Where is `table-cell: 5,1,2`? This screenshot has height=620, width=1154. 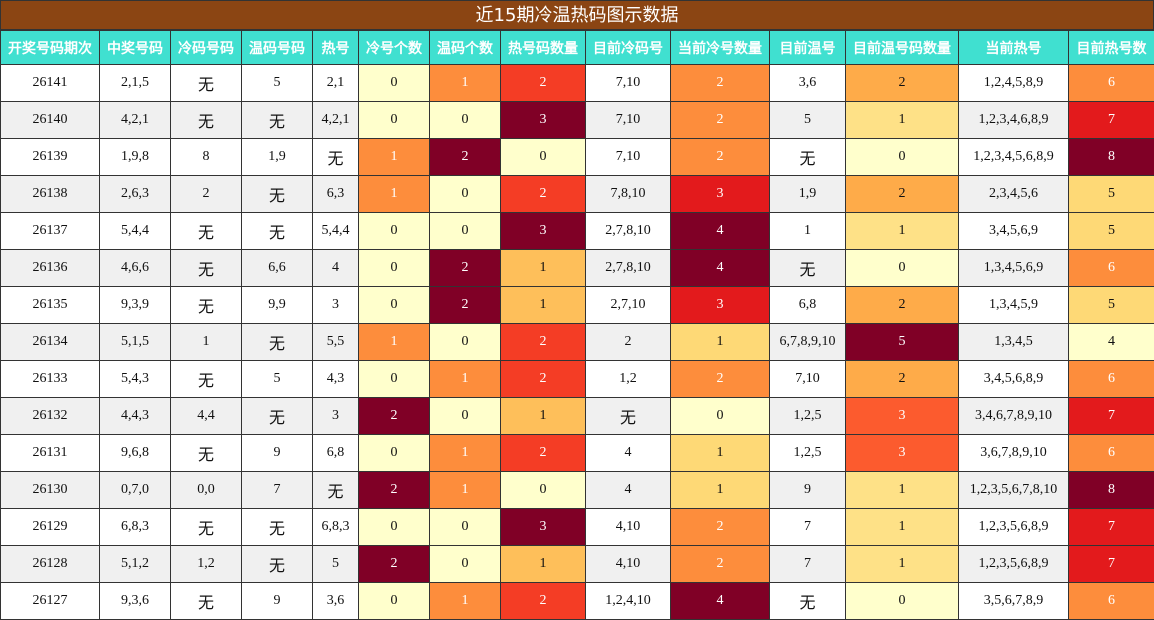 table-cell: 5,1,2 is located at coordinates (135, 564).